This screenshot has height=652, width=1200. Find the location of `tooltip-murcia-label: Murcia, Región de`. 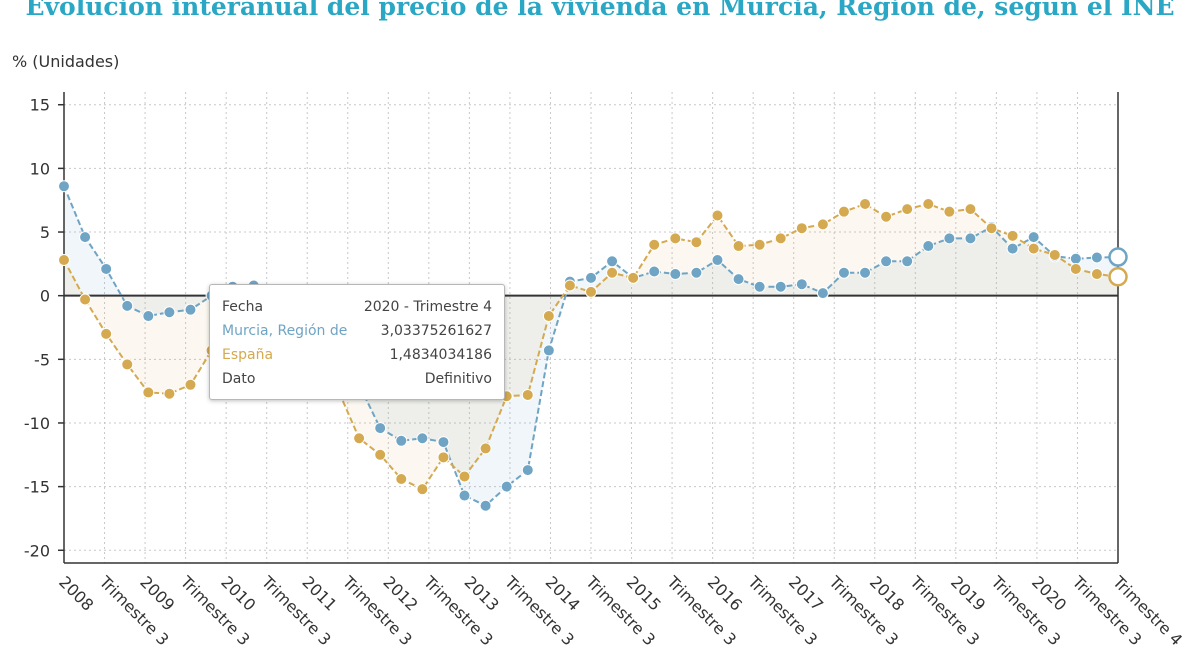

tooltip-murcia-label: Murcia, Región de is located at coordinates (285, 331).